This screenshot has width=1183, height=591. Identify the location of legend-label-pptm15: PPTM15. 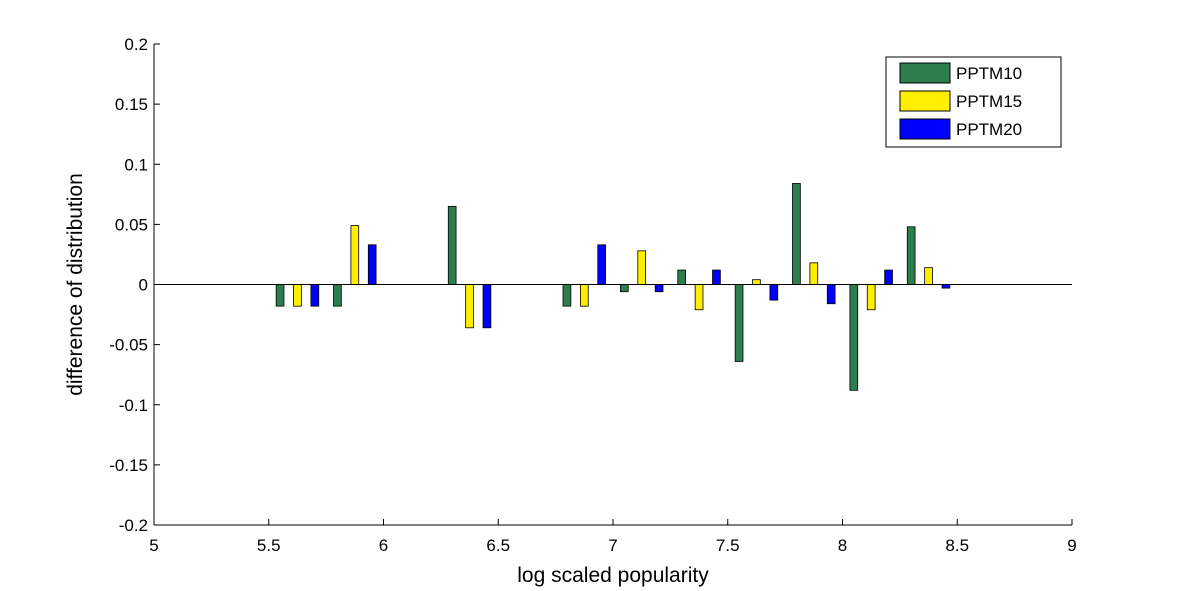
(989, 101).